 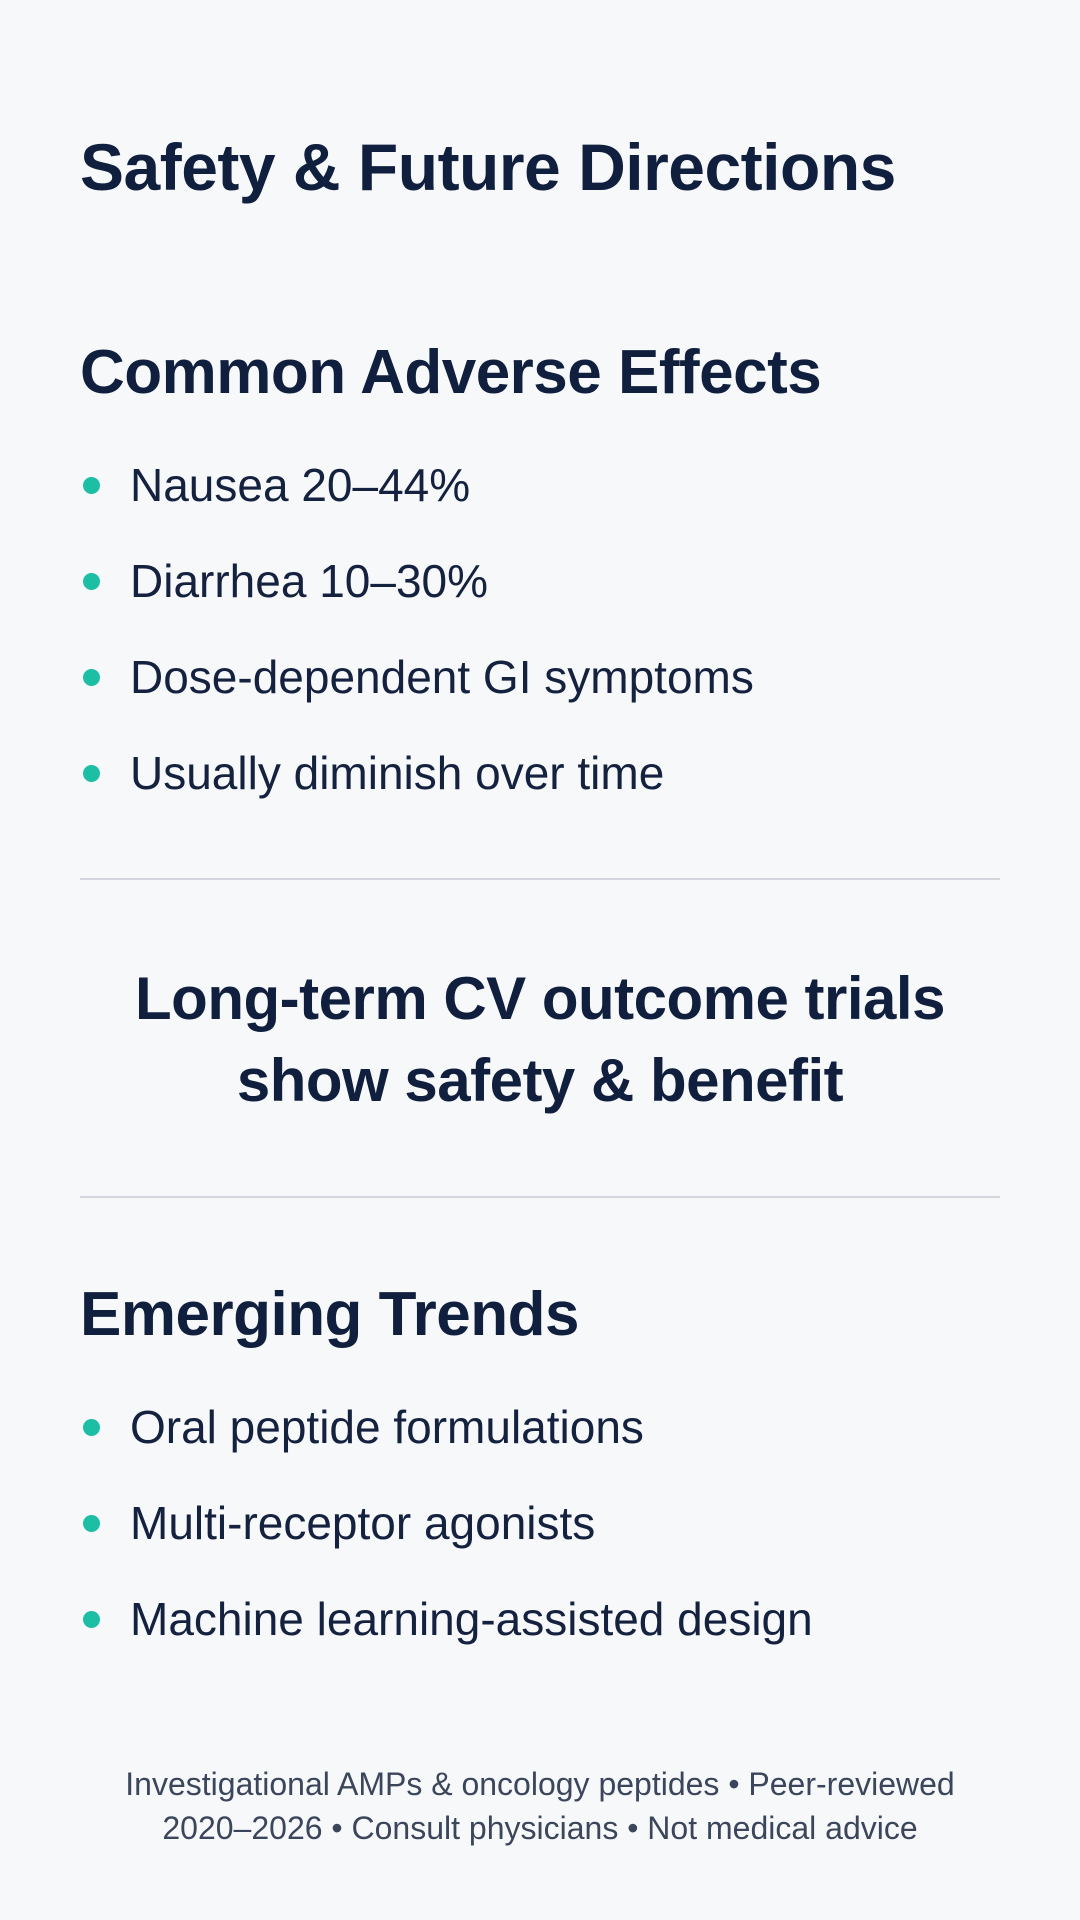 I want to click on list-item: Usually diminish over time, so click(x=417, y=773).